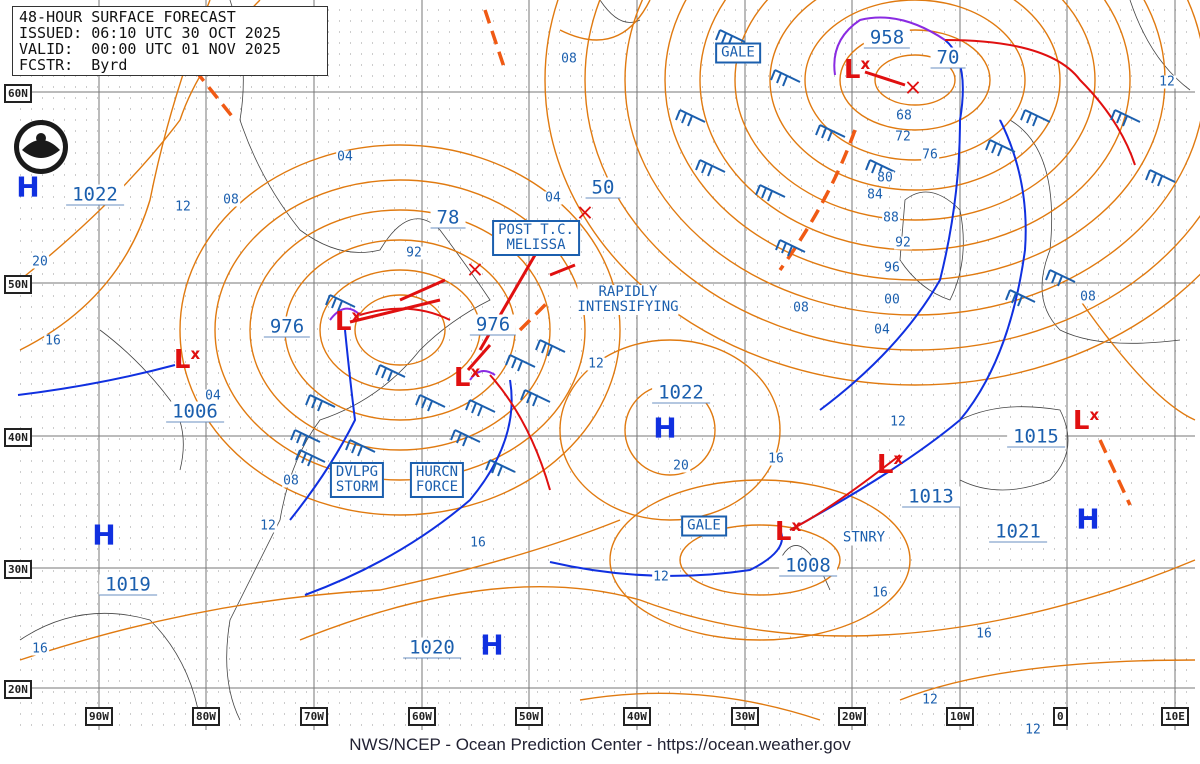  What do you see at coordinates (948, 58) in the screenshot?
I see `pressure-value: 70` at bounding box center [948, 58].